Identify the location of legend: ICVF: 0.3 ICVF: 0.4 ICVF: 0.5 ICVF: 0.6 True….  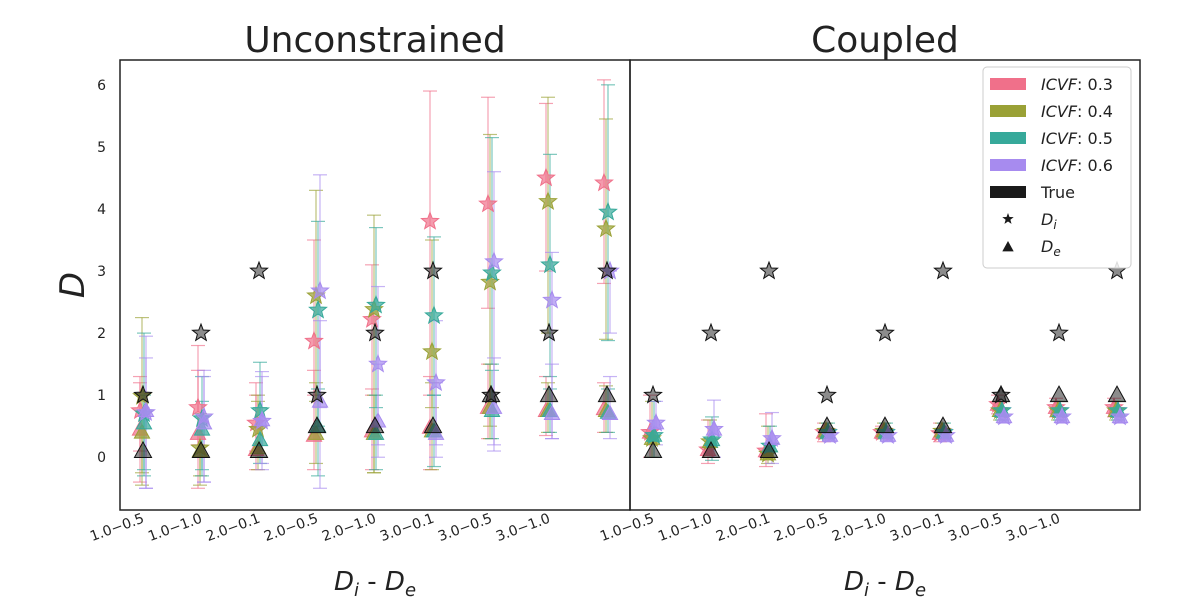
(1057, 167).